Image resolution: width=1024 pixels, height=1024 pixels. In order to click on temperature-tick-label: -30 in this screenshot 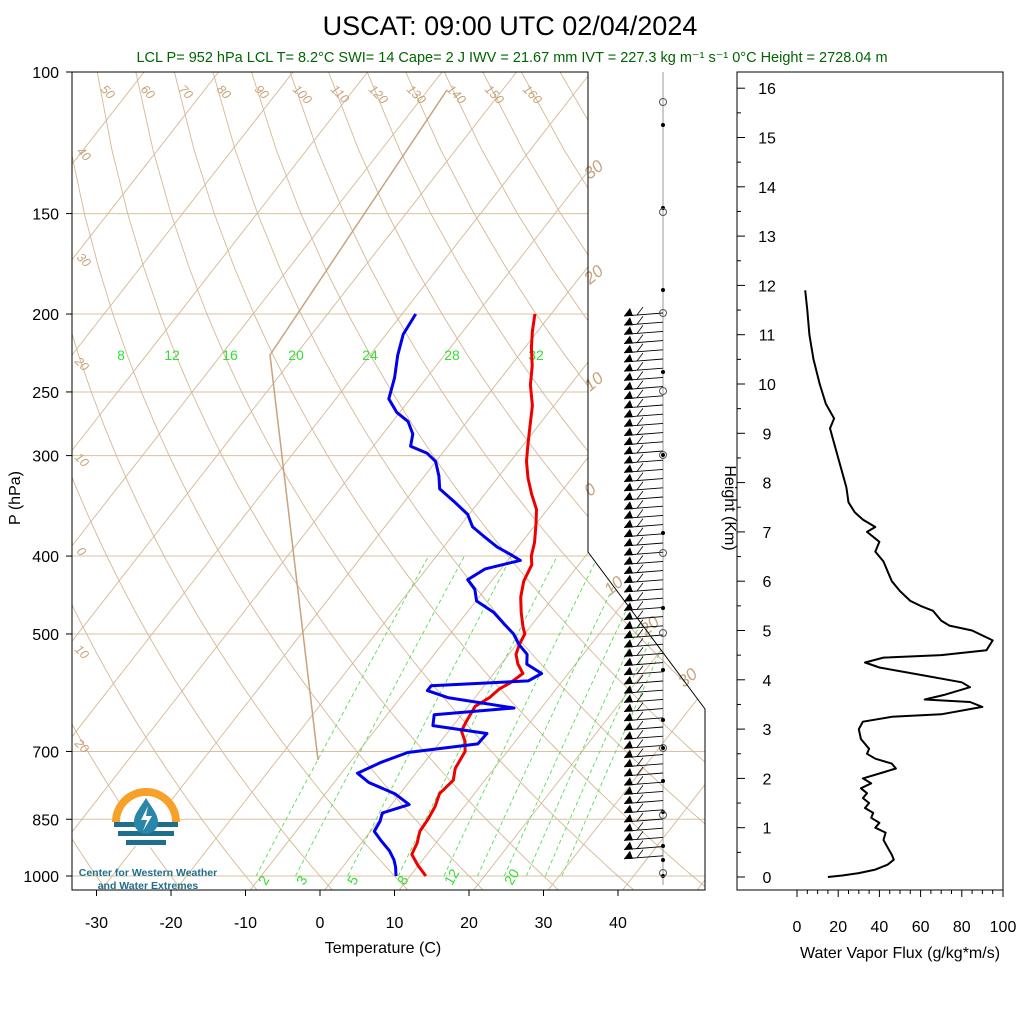, I will do `click(96, 923)`.